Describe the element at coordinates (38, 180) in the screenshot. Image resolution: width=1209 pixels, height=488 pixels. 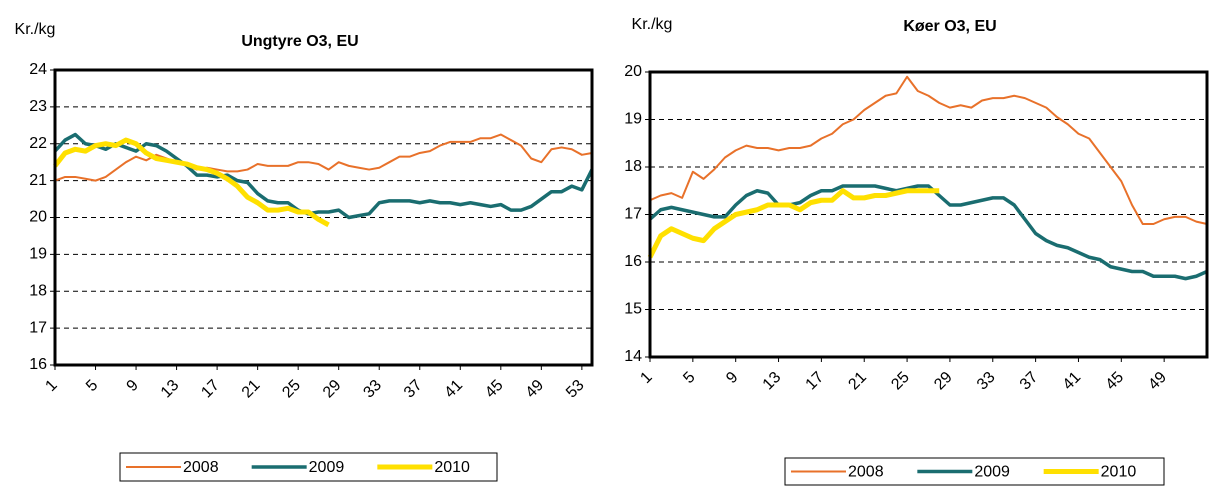
I see `y-tick-label: 21` at that location.